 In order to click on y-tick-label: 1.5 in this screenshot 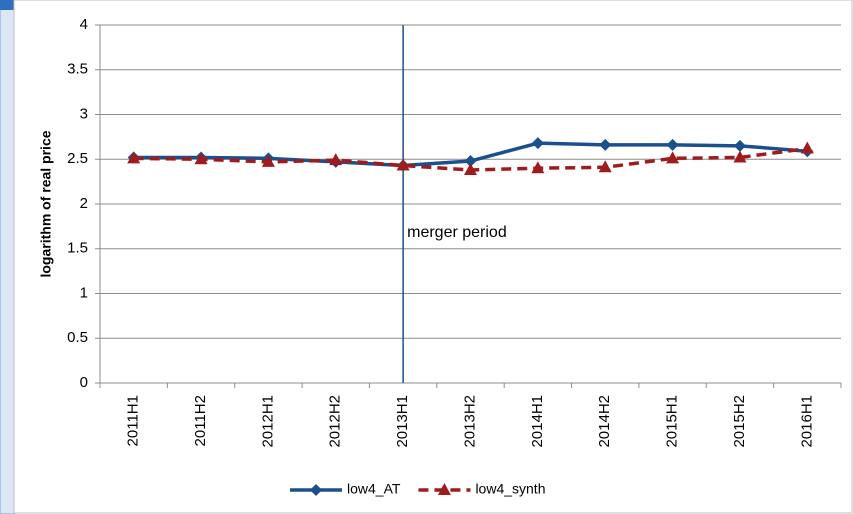, I will do `click(77, 248)`.